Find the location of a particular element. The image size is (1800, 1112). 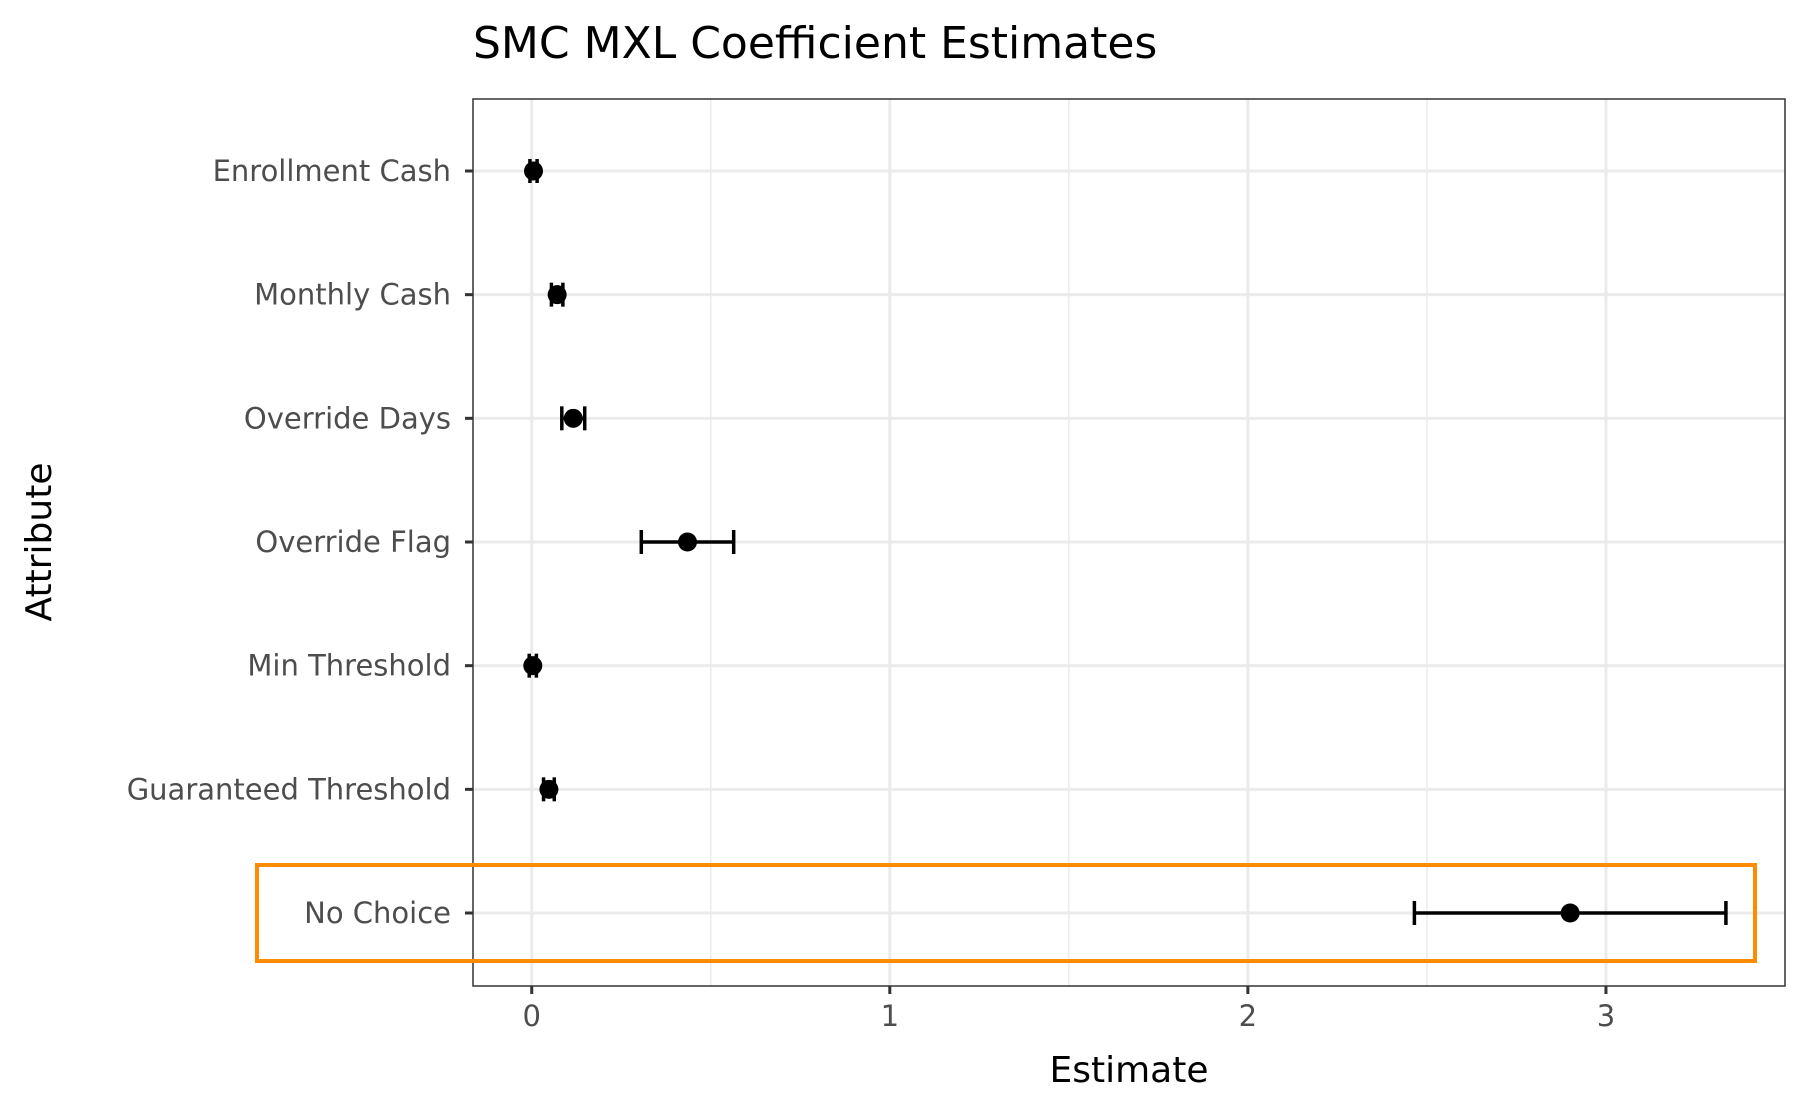

x-tick-label: 3 is located at coordinates (1606, 1016).